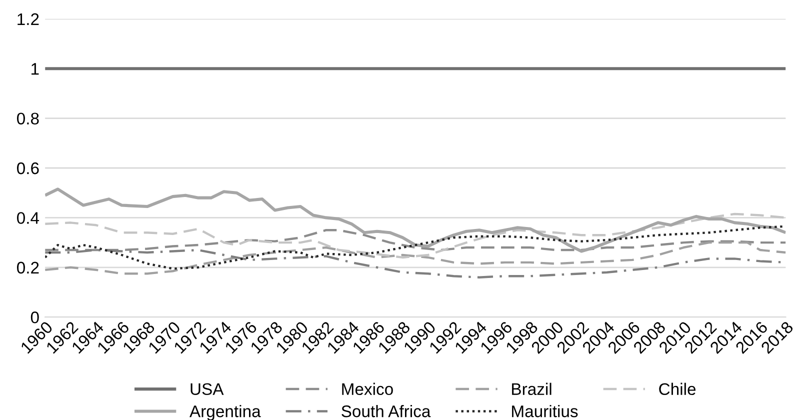 The width and height of the screenshot is (805, 420). What do you see at coordinates (386, 411) in the screenshot?
I see `legend-label: South Africa` at bounding box center [386, 411].